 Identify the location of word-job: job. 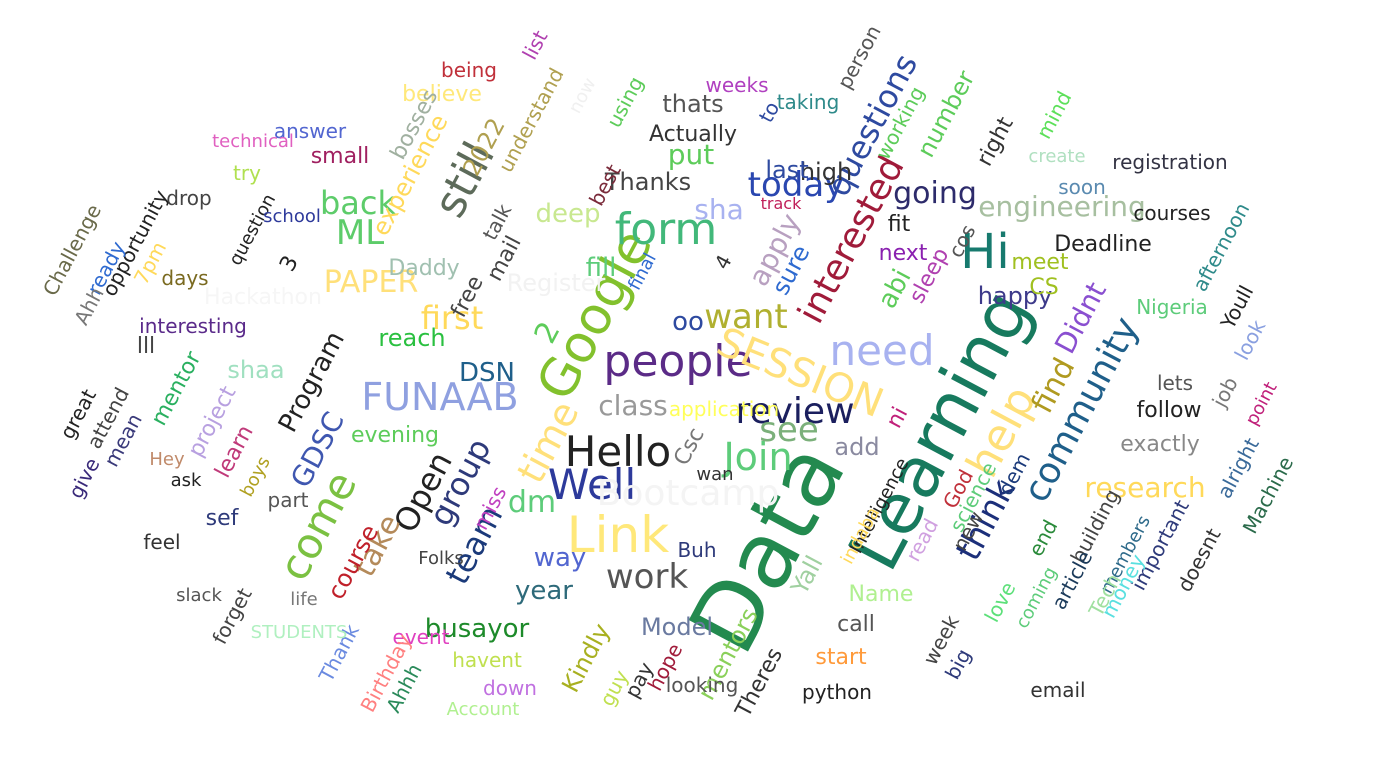
(1225, 392).